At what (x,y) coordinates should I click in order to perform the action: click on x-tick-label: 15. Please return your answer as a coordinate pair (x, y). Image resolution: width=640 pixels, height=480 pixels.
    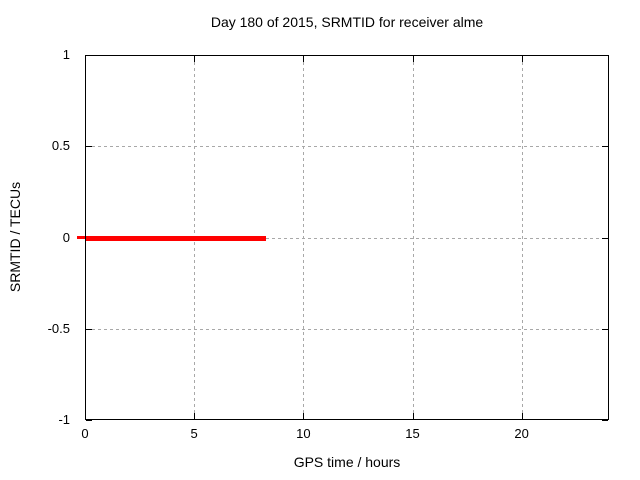
    Looking at the image, I should click on (412, 433).